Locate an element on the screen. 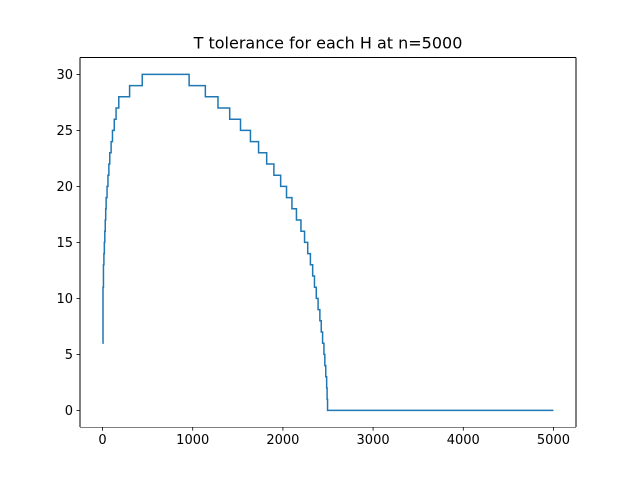  x-tick-label-4000: 4000 is located at coordinates (463, 440).